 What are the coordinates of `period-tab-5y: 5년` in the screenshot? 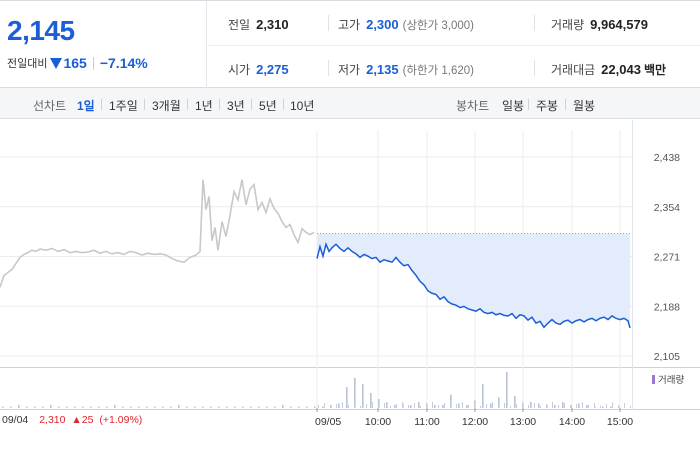 It's located at (268, 106).